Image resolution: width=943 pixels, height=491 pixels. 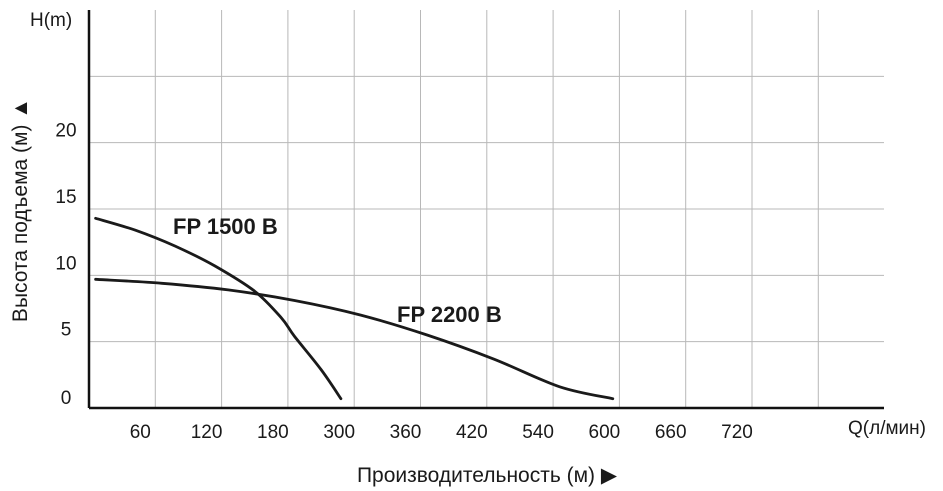 What do you see at coordinates (66, 330) in the screenshot?
I see `y-tick-label: 5` at bounding box center [66, 330].